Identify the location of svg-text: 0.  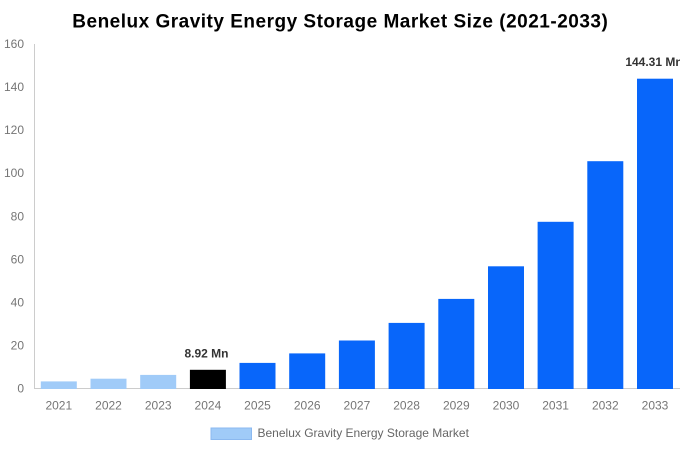
(20, 389).